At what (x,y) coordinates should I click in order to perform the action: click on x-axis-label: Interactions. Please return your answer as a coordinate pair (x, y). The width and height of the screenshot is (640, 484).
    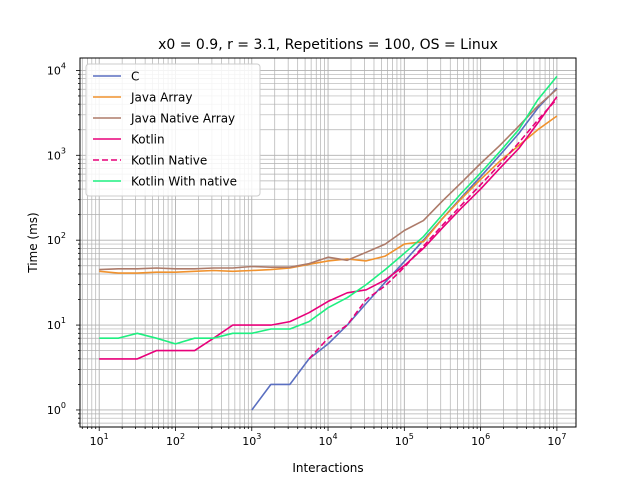
    Looking at the image, I should click on (327, 468).